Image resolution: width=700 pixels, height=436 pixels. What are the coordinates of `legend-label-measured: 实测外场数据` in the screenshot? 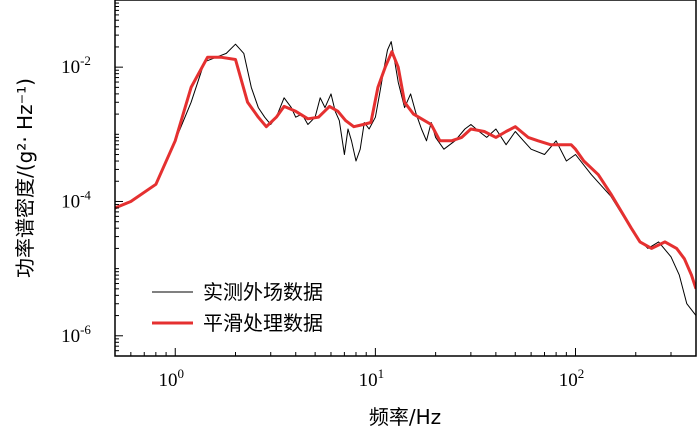 It's located at (263, 292).